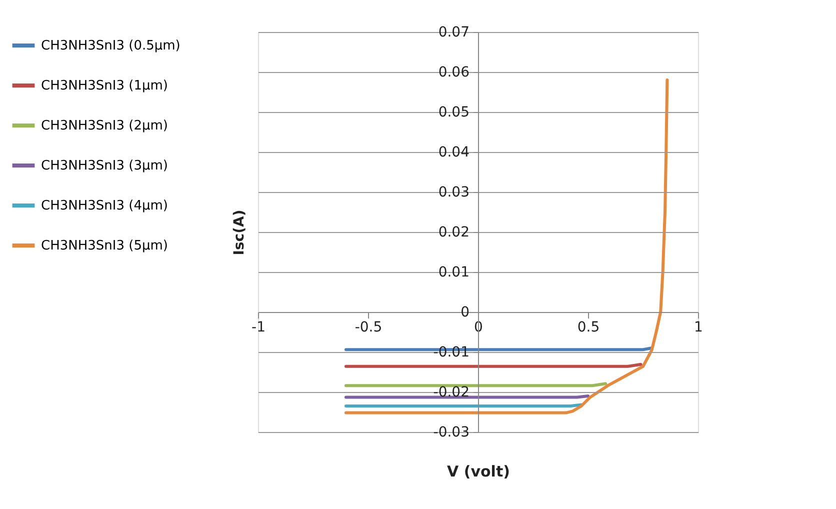 This screenshot has height=509, width=836. What do you see at coordinates (104, 166) in the screenshot?
I see `legend-label: CH3NH3SnI3 (3µm)` at bounding box center [104, 166].